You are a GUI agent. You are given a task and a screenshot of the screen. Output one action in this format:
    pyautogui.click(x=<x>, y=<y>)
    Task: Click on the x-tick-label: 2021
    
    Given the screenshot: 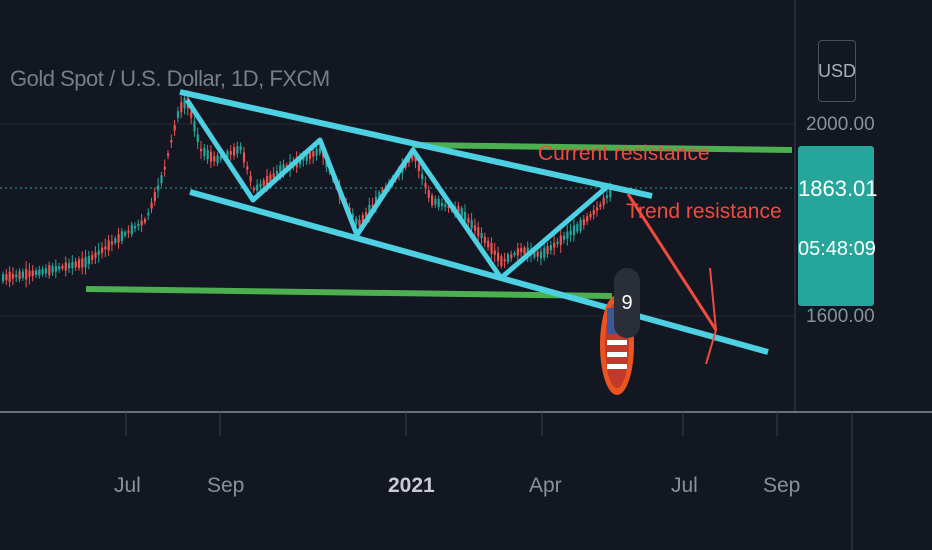 What is the action you would take?
    pyautogui.click(x=411, y=485)
    